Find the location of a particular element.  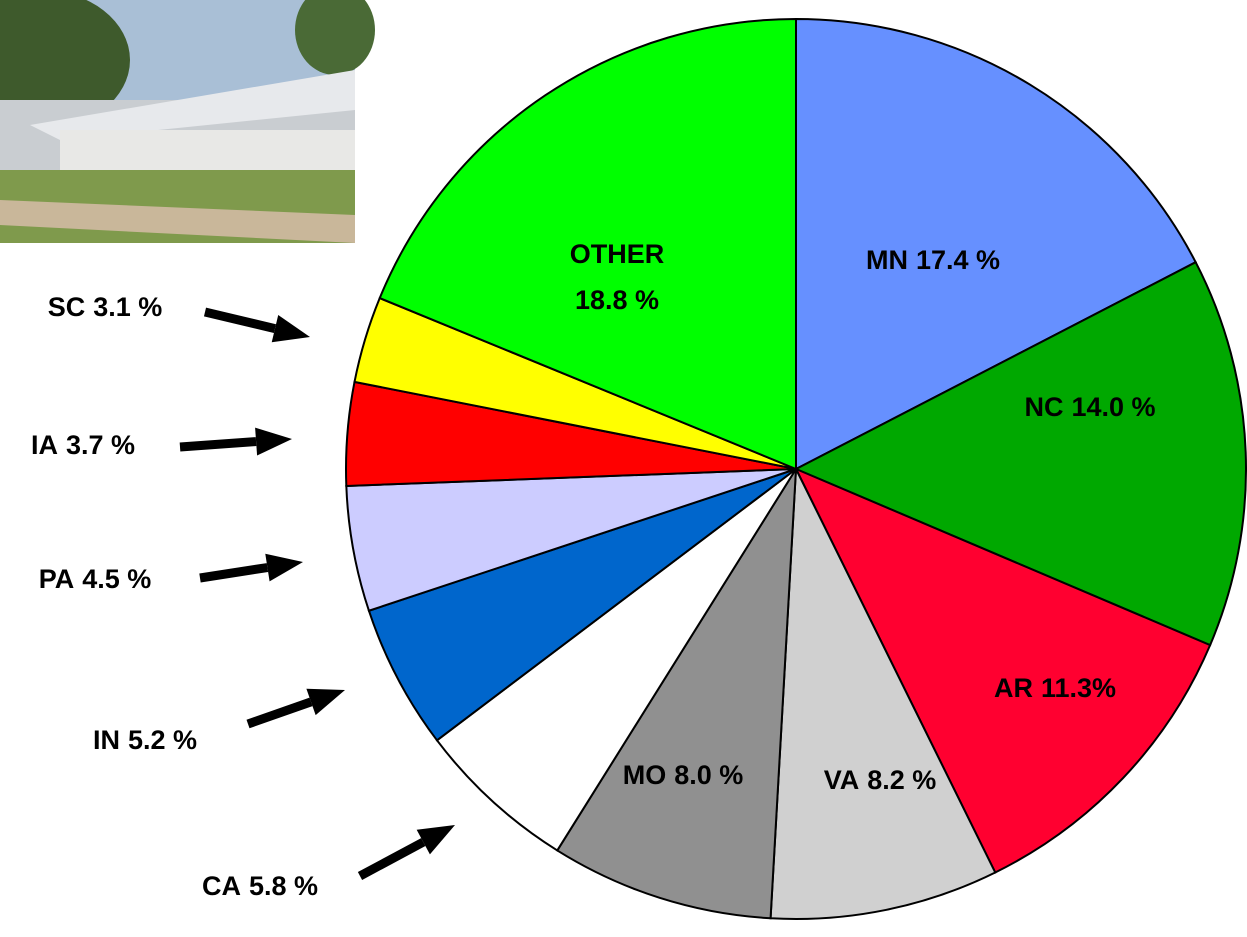

data-label: OTHER 18.8 % is located at coordinates (617, 277).